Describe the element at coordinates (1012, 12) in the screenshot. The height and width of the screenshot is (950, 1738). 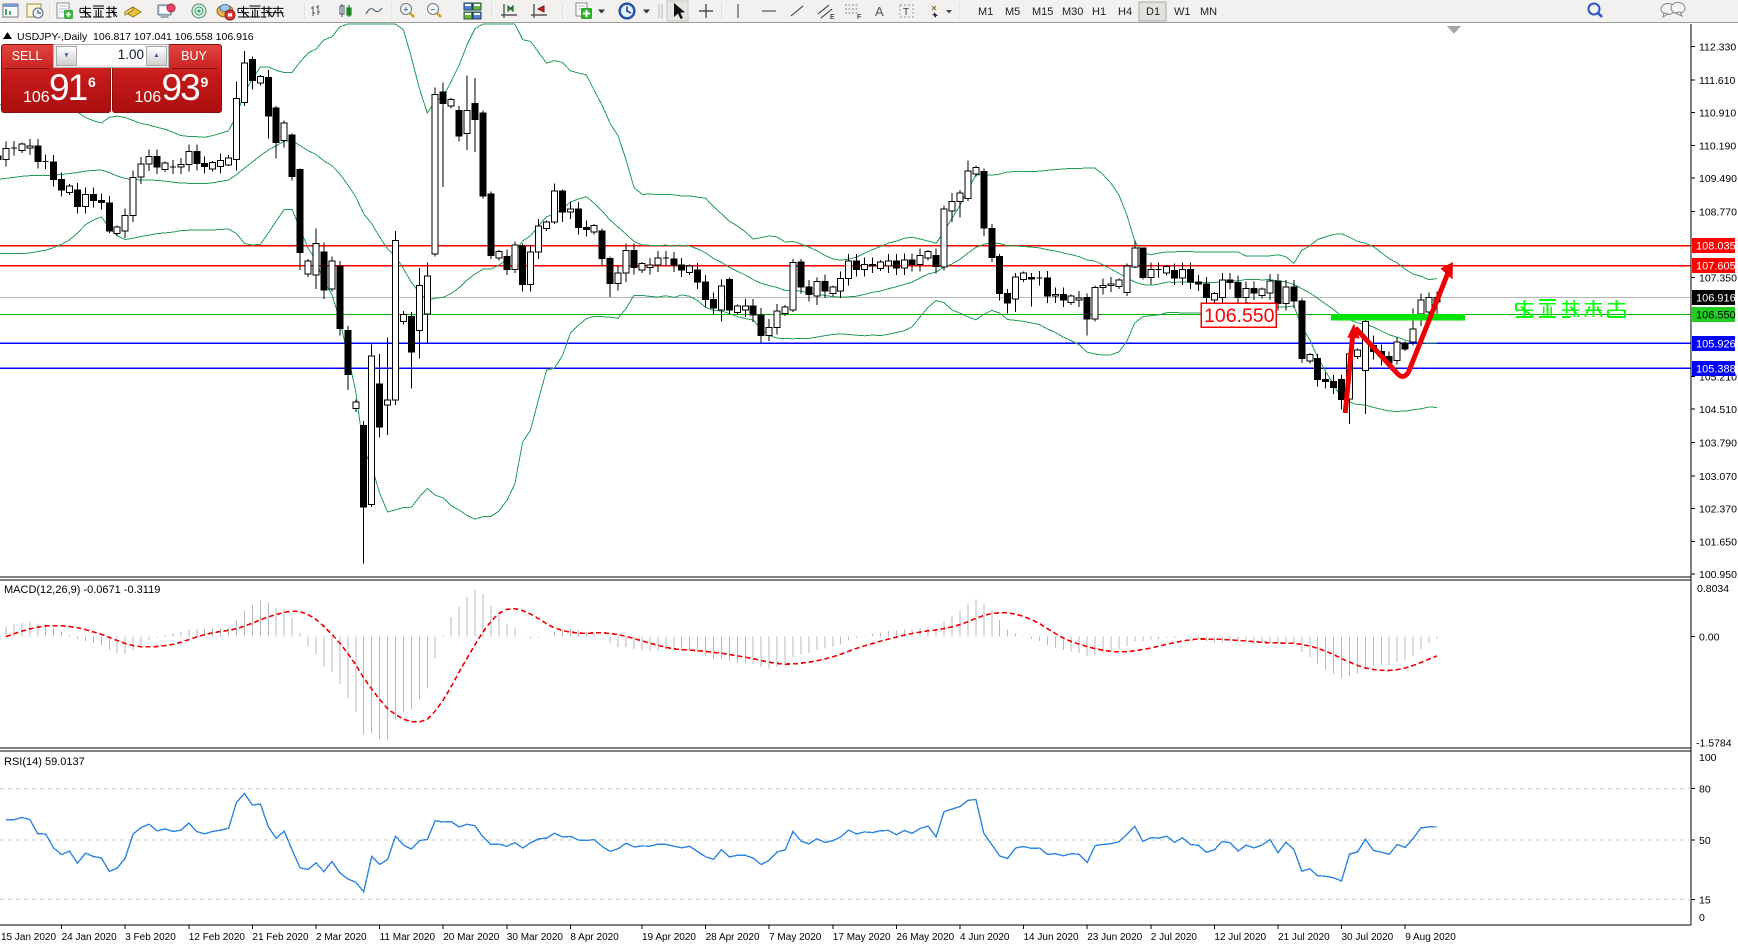
I see `svg-text: M5` at that location.